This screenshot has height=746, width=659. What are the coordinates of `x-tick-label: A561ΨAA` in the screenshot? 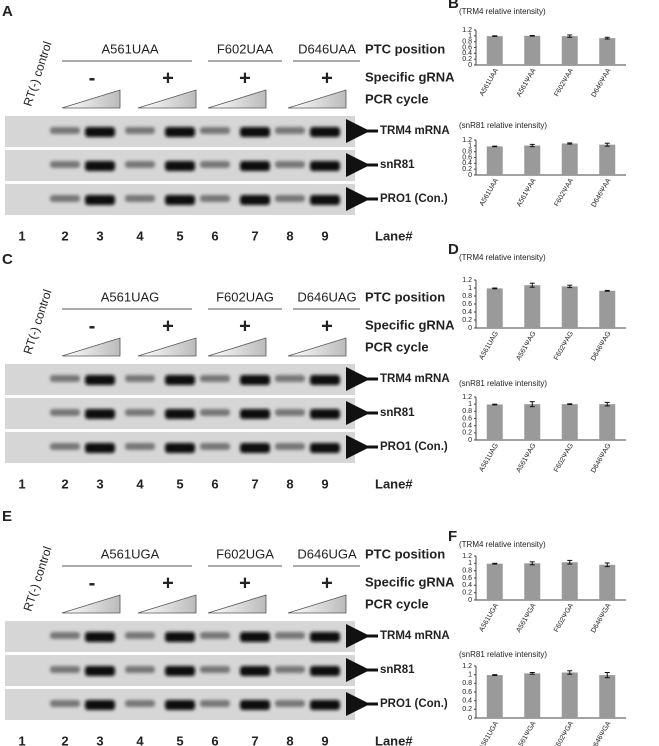 It's located at (527, 82).